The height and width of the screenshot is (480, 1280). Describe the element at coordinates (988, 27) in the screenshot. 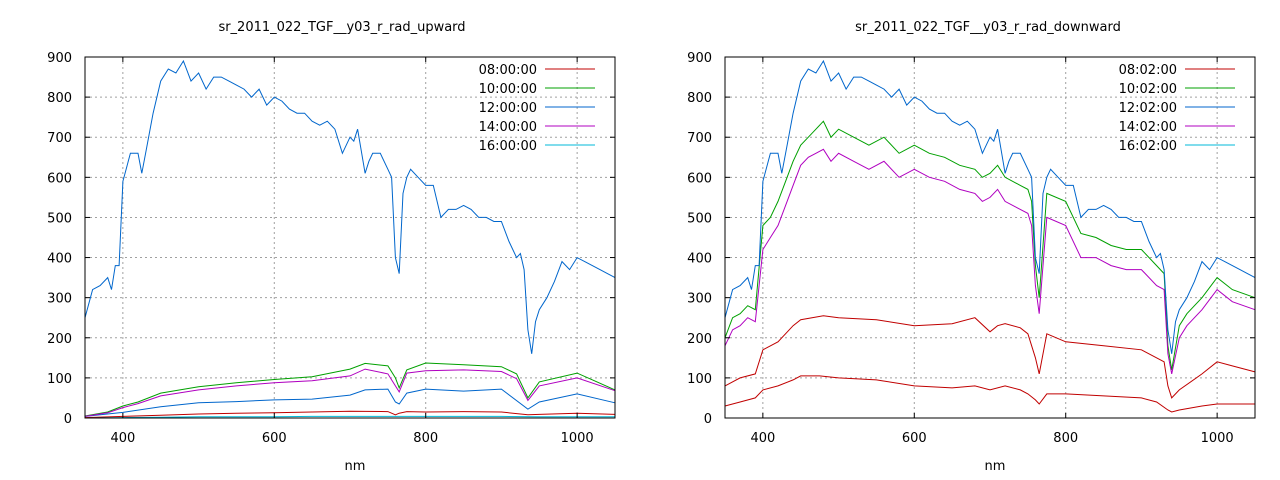

I see `chart-title: sr_2011_022_TGF__y03_r_rad_downward` at that location.